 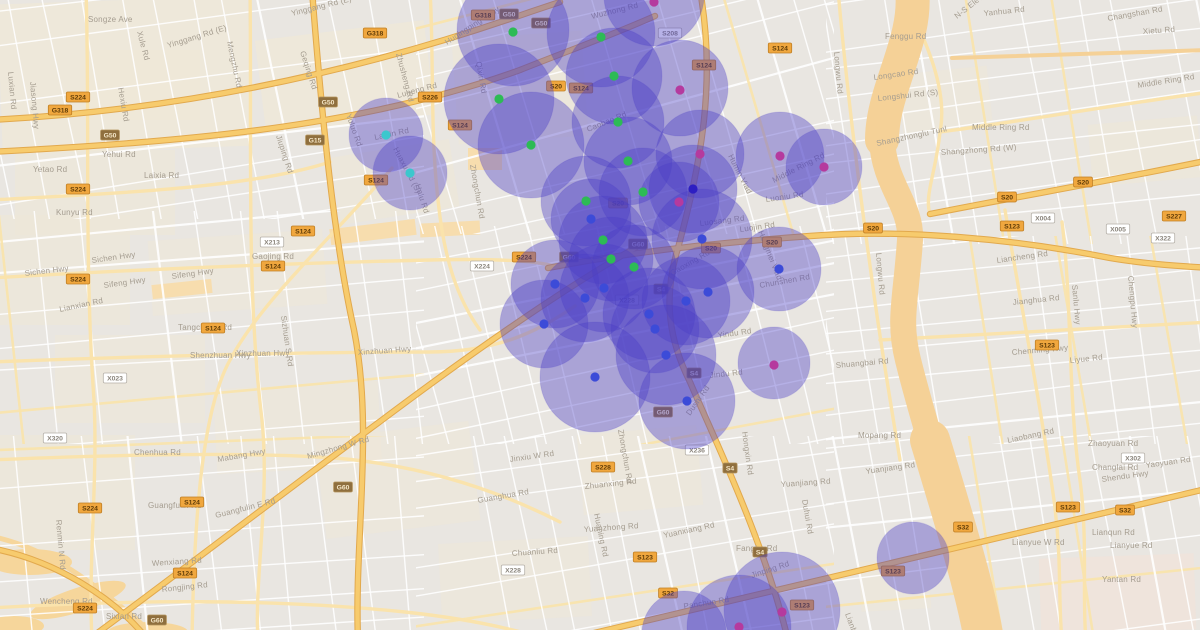 What do you see at coordinates (272, 242) in the screenshot?
I see `route-shield-X213: X213` at bounding box center [272, 242].